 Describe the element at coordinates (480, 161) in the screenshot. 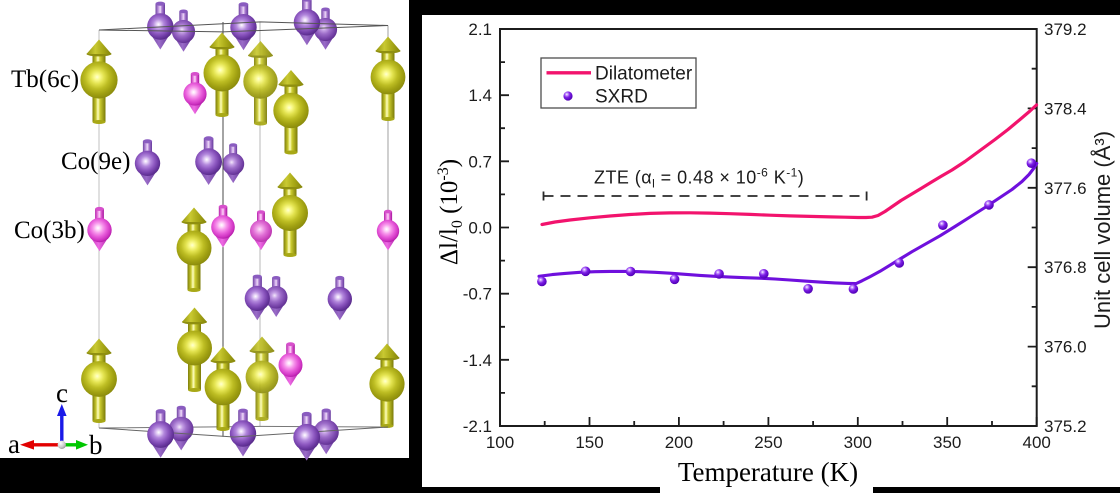

I see `svg-text: 0.7` at that location.